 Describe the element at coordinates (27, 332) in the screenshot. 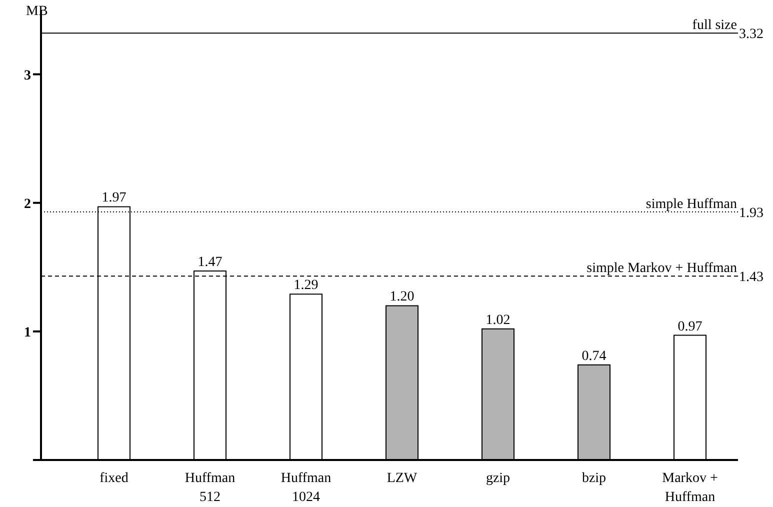

I see `y-tick-label: 1` at that location.